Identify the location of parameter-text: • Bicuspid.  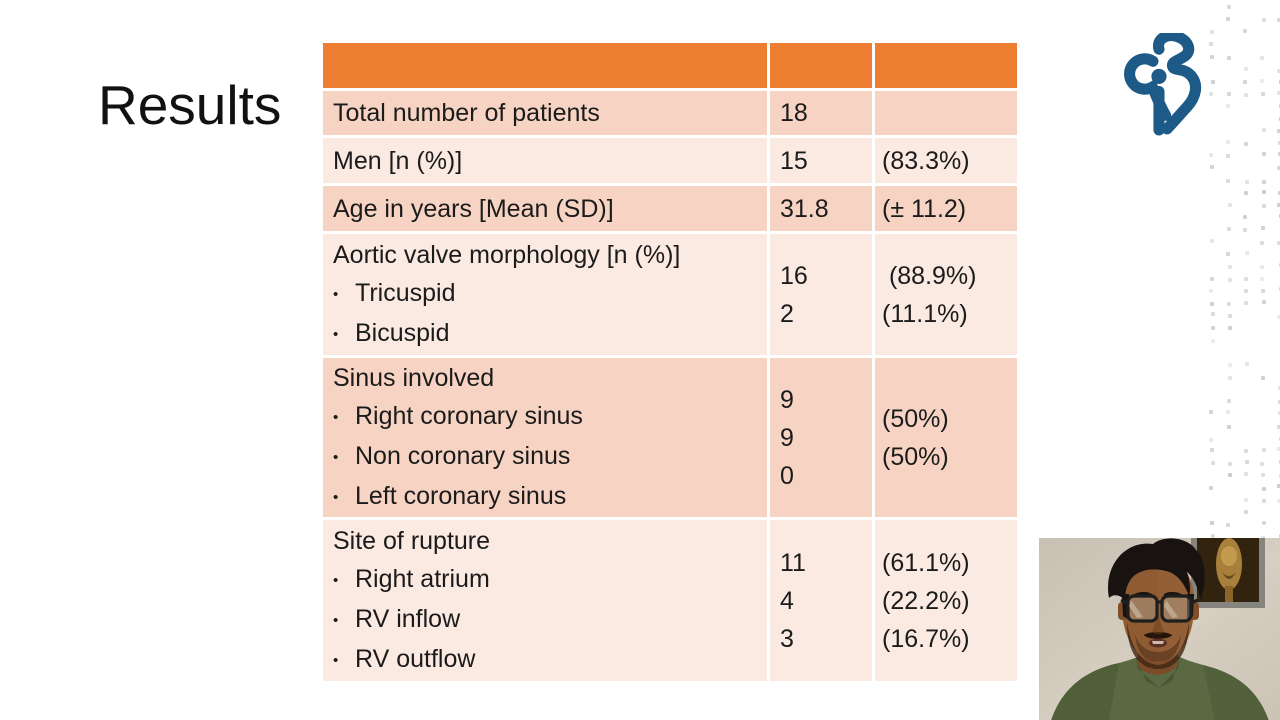
(545, 334).